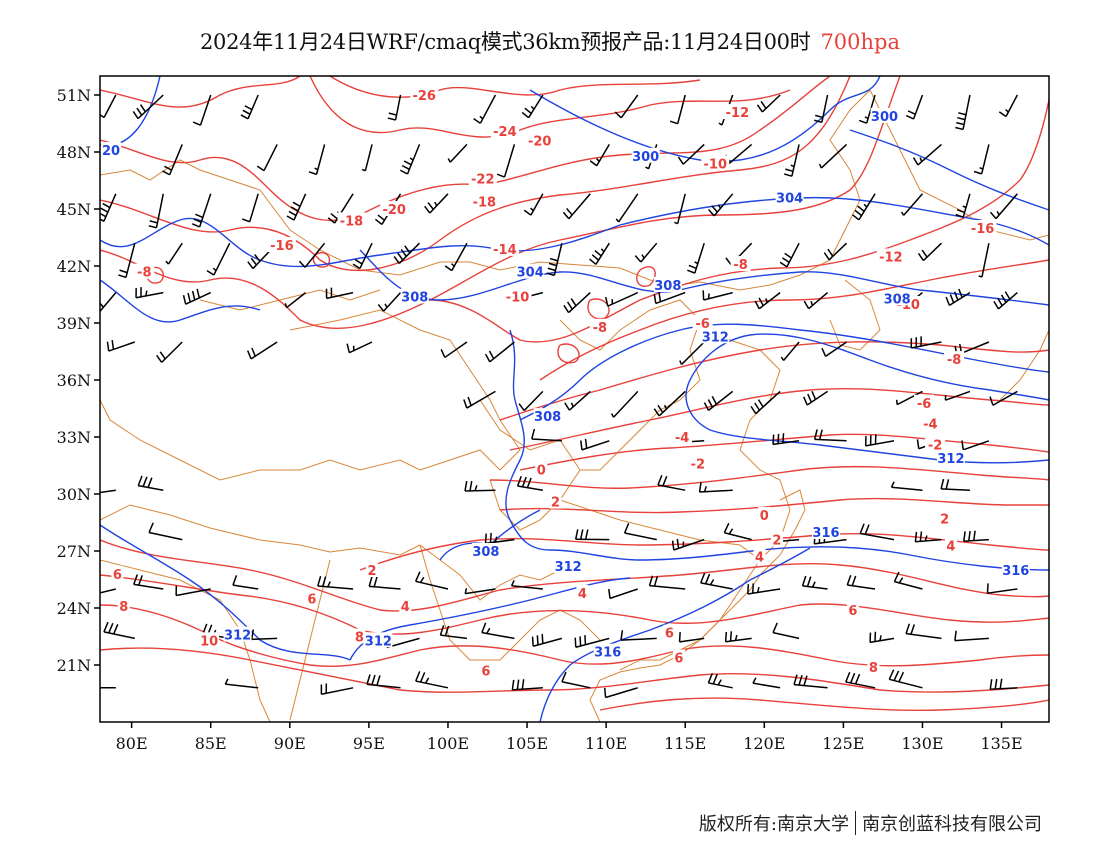 This screenshot has height=850, width=1100. Describe the element at coordinates (518, 297) in the screenshot. I see `temp-label: -10` at that location.